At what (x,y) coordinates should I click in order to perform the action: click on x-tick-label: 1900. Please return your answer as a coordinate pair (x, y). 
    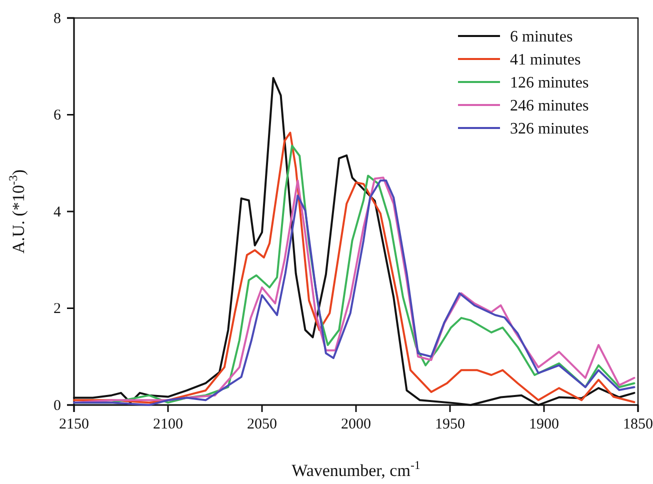
    Looking at the image, I should click on (544, 424).